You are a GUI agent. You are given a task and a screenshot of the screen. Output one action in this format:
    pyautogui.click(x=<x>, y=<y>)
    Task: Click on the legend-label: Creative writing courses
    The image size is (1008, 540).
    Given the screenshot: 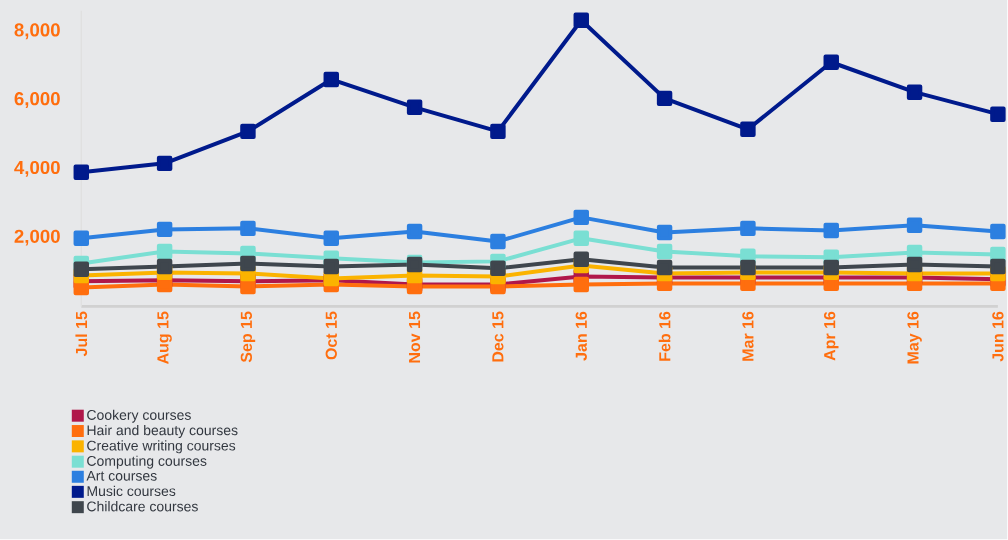 What is the action you would take?
    pyautogui.click(x=161, y=447)
    